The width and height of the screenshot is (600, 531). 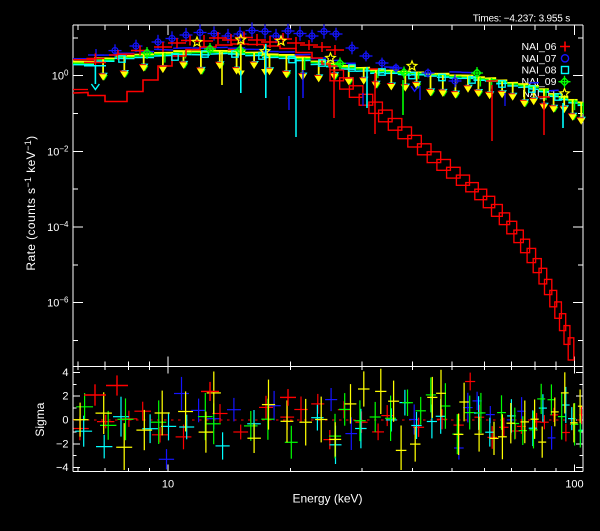 I want to click on svg-text: −2, so click(x=62, y=444).